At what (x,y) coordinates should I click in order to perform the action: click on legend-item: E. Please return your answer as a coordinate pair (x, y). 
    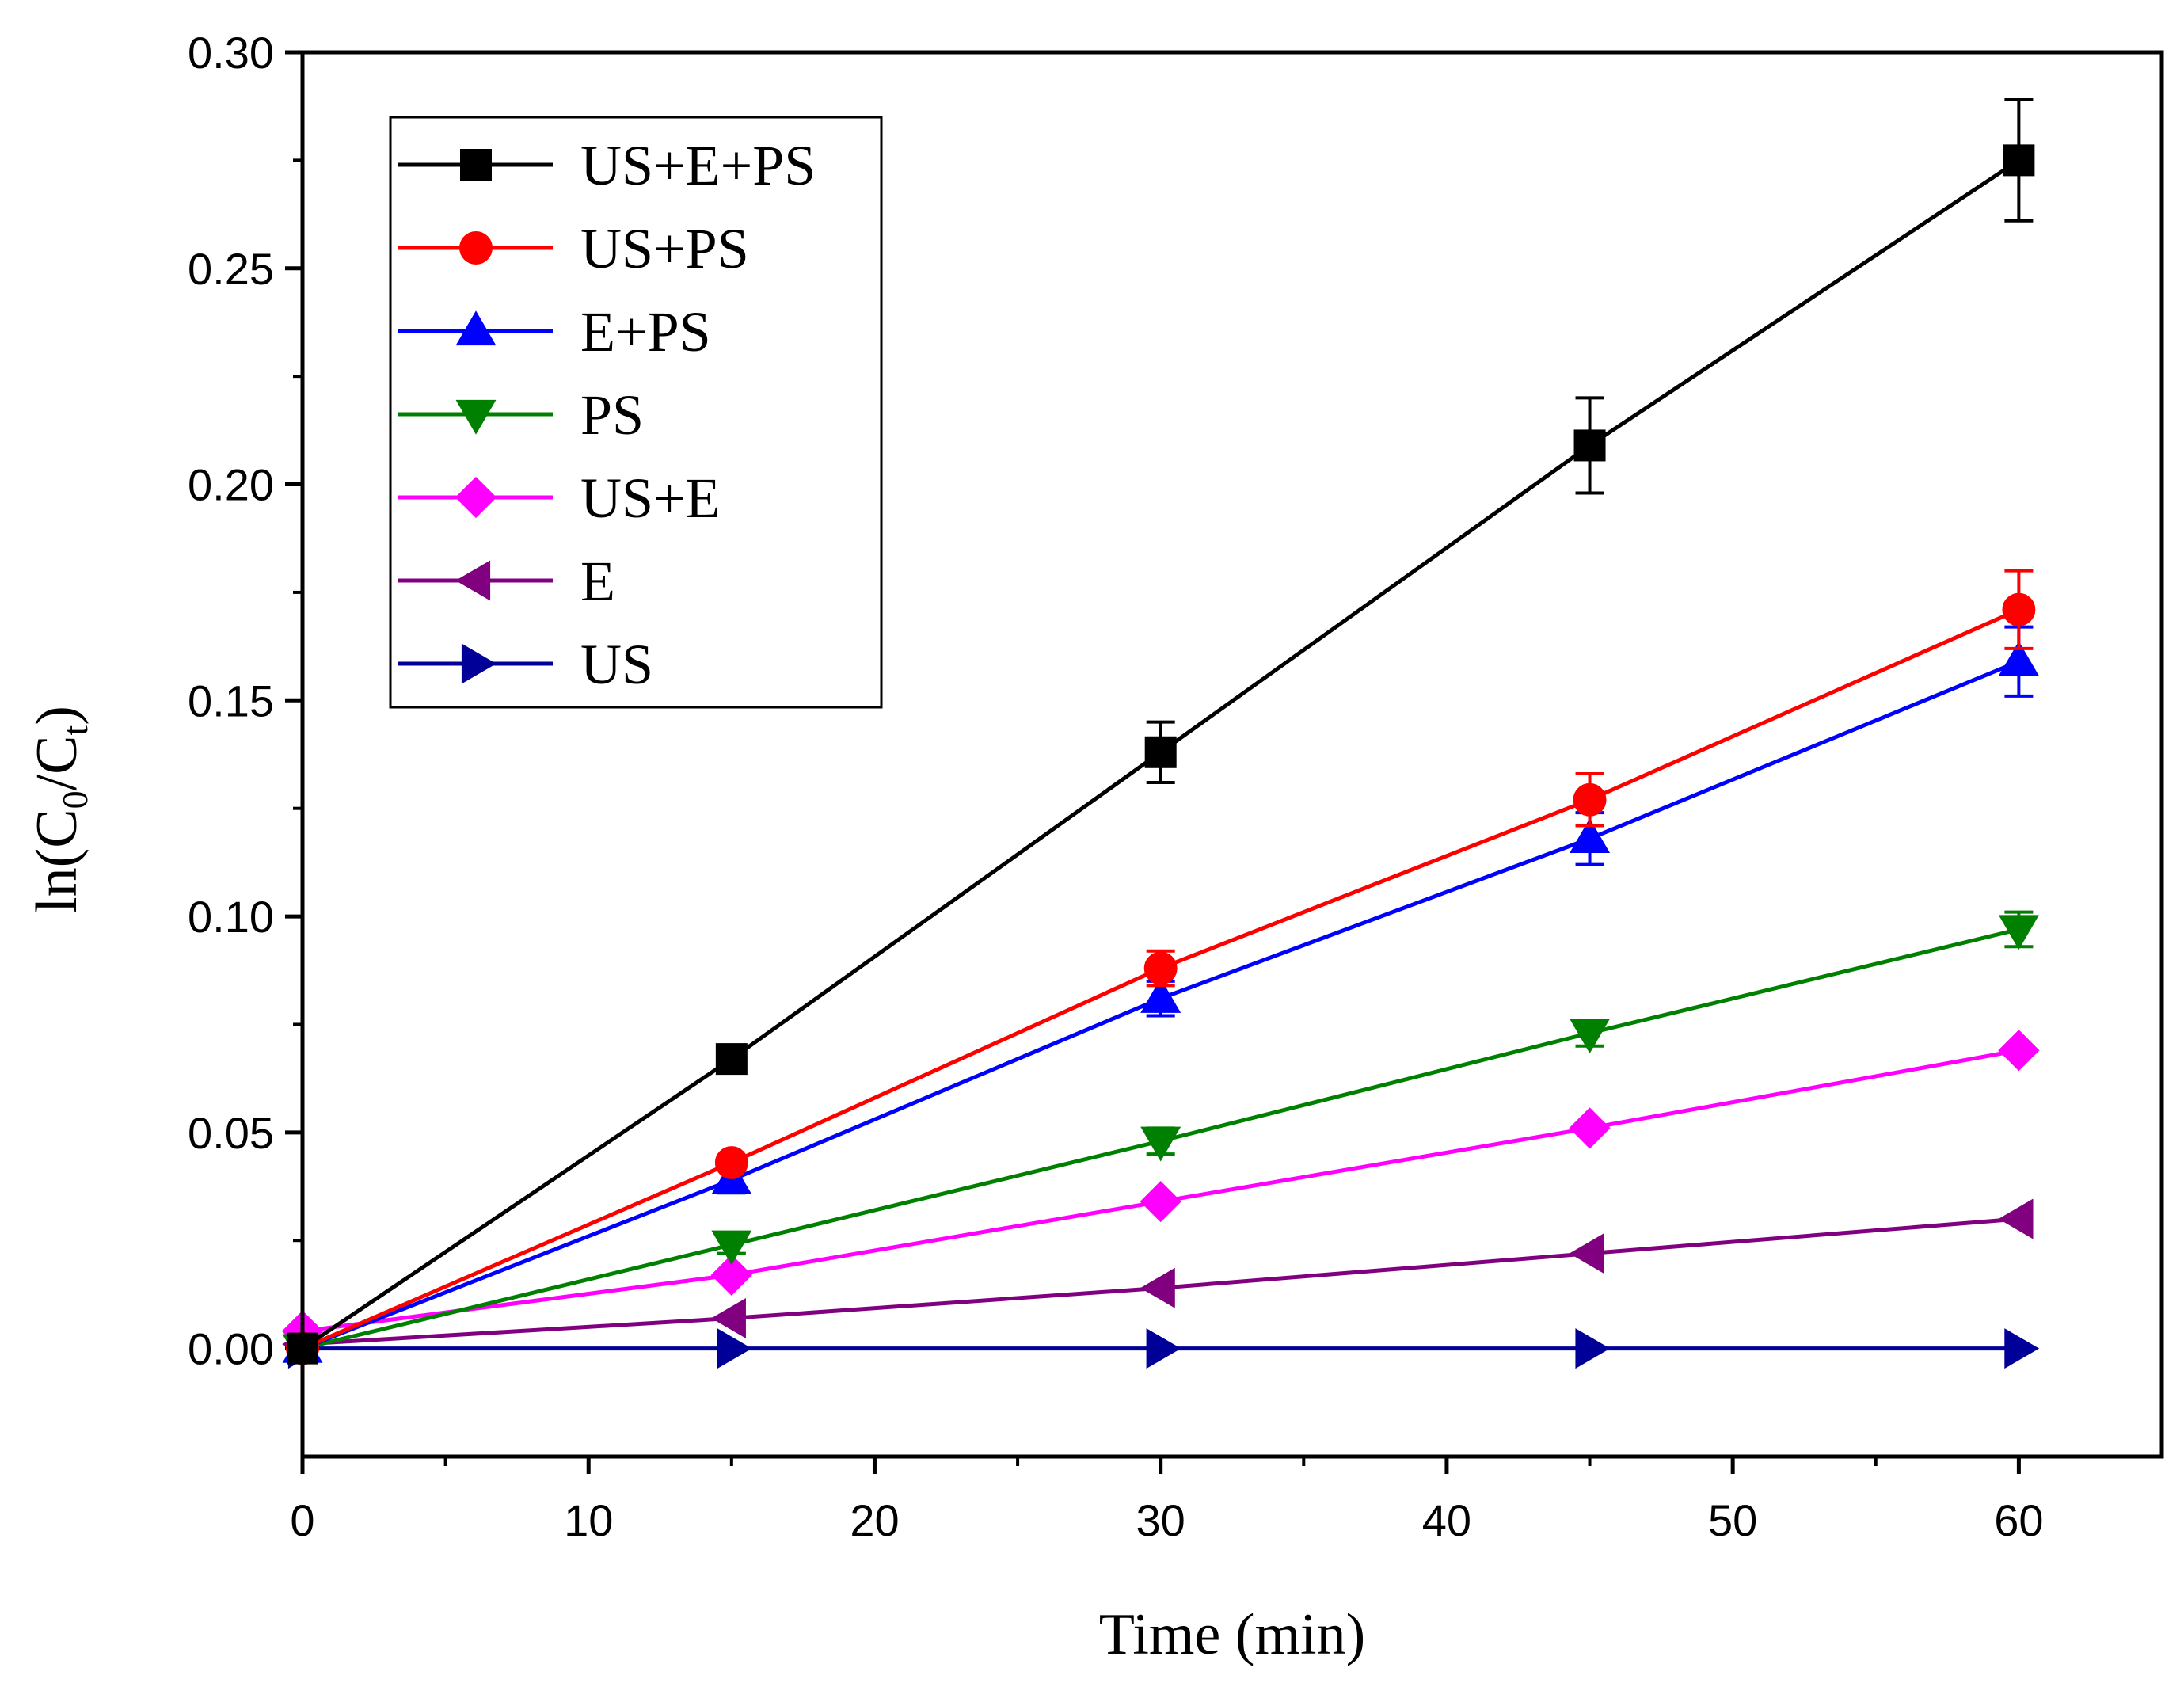
    Looking at the image, I should click on (506, 581).